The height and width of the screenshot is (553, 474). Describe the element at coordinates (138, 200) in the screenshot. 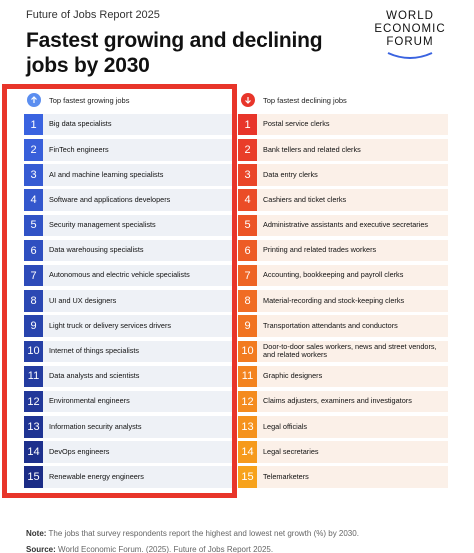

I see `growing-job-label: Software and applications developers` at that location.